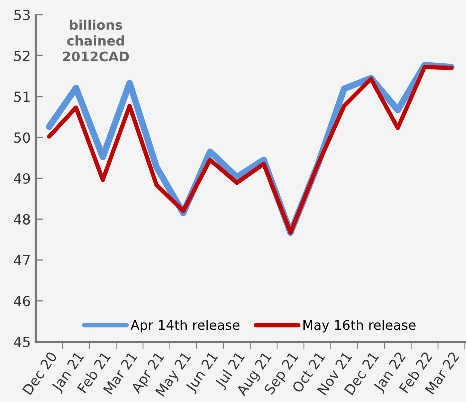 The image size is (466, 402). I want to click on legend-label: Apr 14th release, so click(185, 326).